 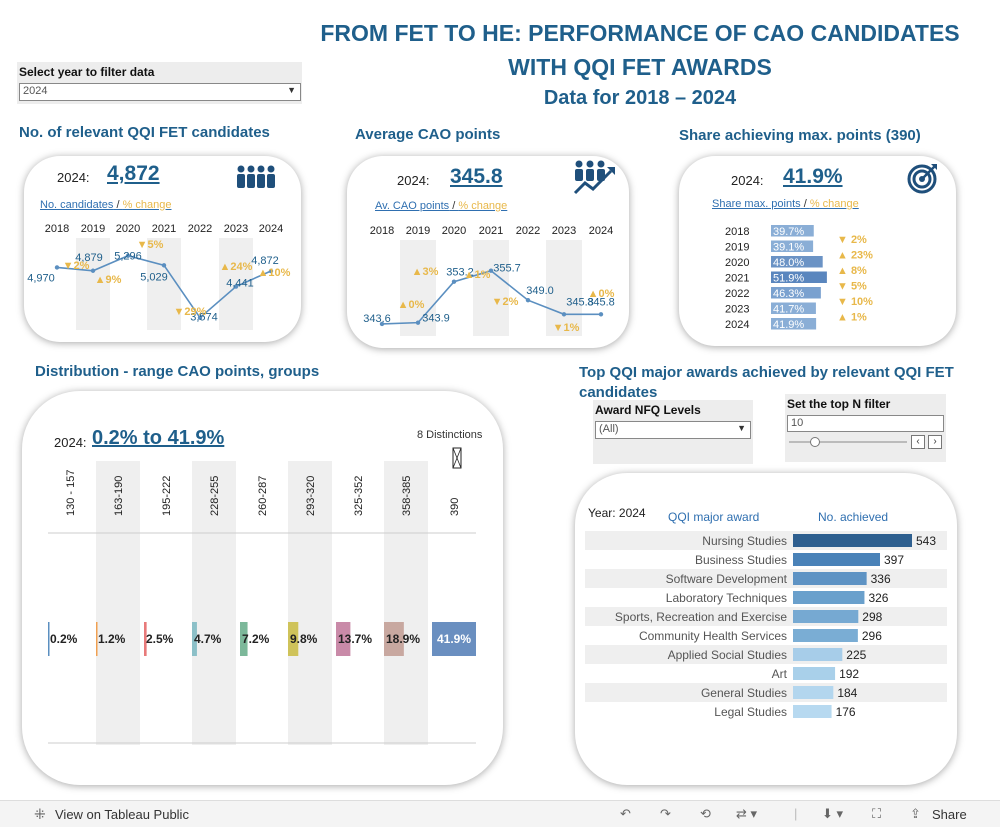 What do you see at coordinates (737, 232) in the screenshot?
I see `year-label: 2018` at bounding box center [737, 232].